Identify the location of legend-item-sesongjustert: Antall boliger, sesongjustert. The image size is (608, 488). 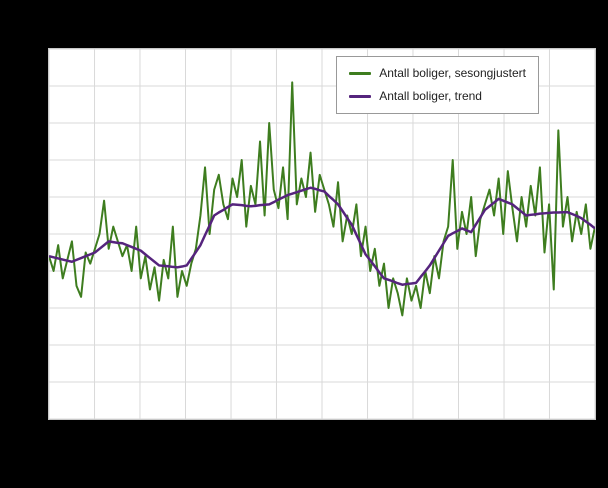
(437, 73).